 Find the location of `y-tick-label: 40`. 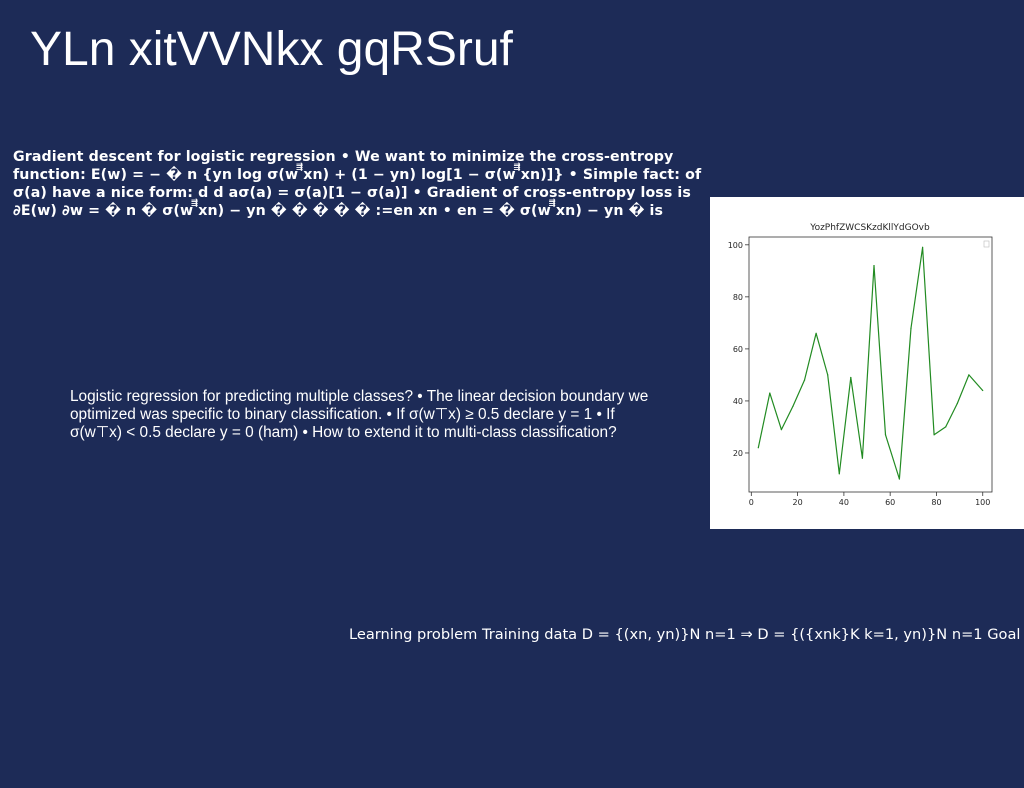

y-tick-label: 40 is located at coordinates (738, 401).